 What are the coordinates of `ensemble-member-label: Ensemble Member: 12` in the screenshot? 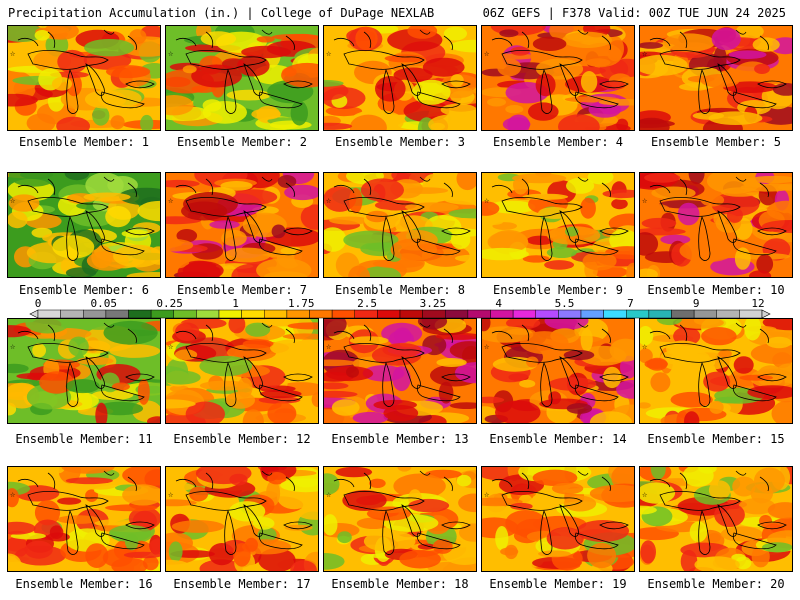 It's located at (242, 439).